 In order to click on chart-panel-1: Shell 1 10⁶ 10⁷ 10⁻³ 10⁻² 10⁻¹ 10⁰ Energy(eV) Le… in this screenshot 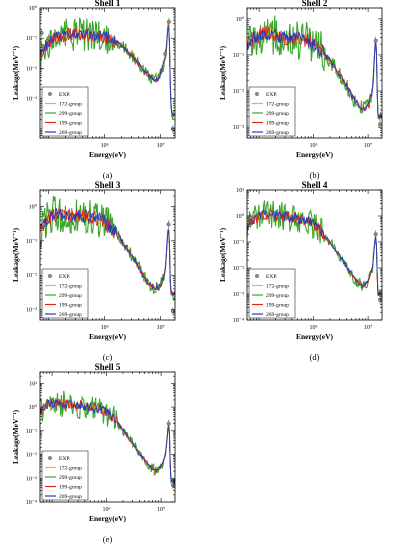, I will do `click(93, 90)`.